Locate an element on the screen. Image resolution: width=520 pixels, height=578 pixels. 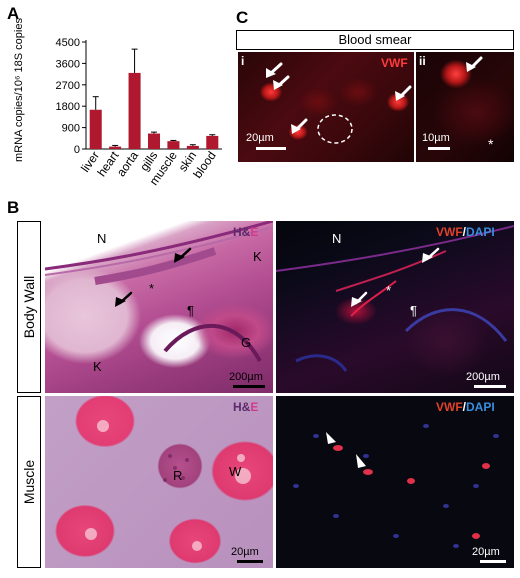
label-pilcrow-fl: ¶ is located at coordinates (413, 310).